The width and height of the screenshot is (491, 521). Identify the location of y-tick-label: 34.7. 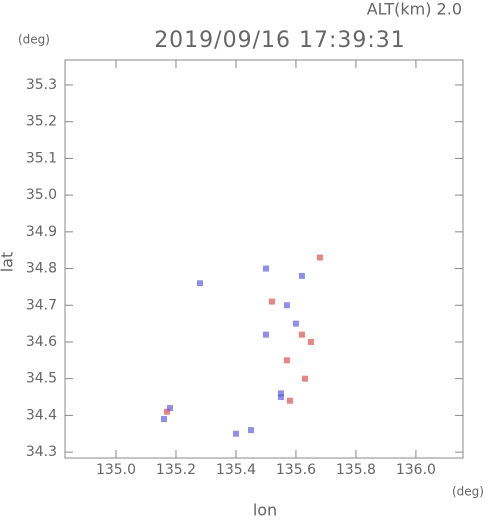
(41, 305).